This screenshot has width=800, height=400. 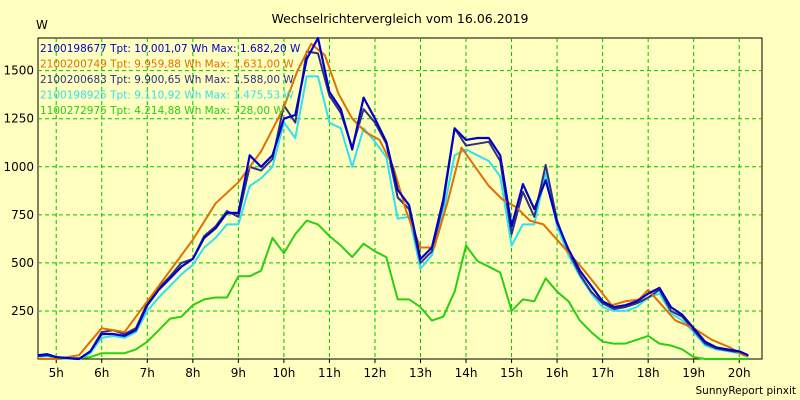 I want to click on x-tick-label: 20h, so click(x=739, y=373).